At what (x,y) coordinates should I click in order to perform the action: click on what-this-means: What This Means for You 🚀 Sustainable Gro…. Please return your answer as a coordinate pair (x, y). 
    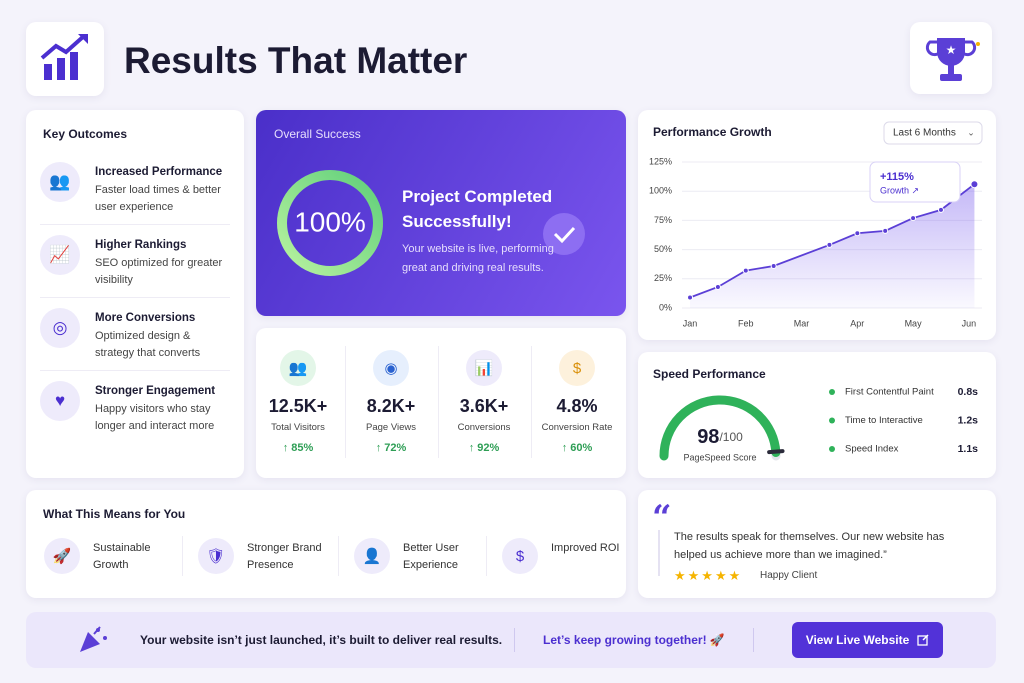
    Looking at the image, I should click on (326, 544).